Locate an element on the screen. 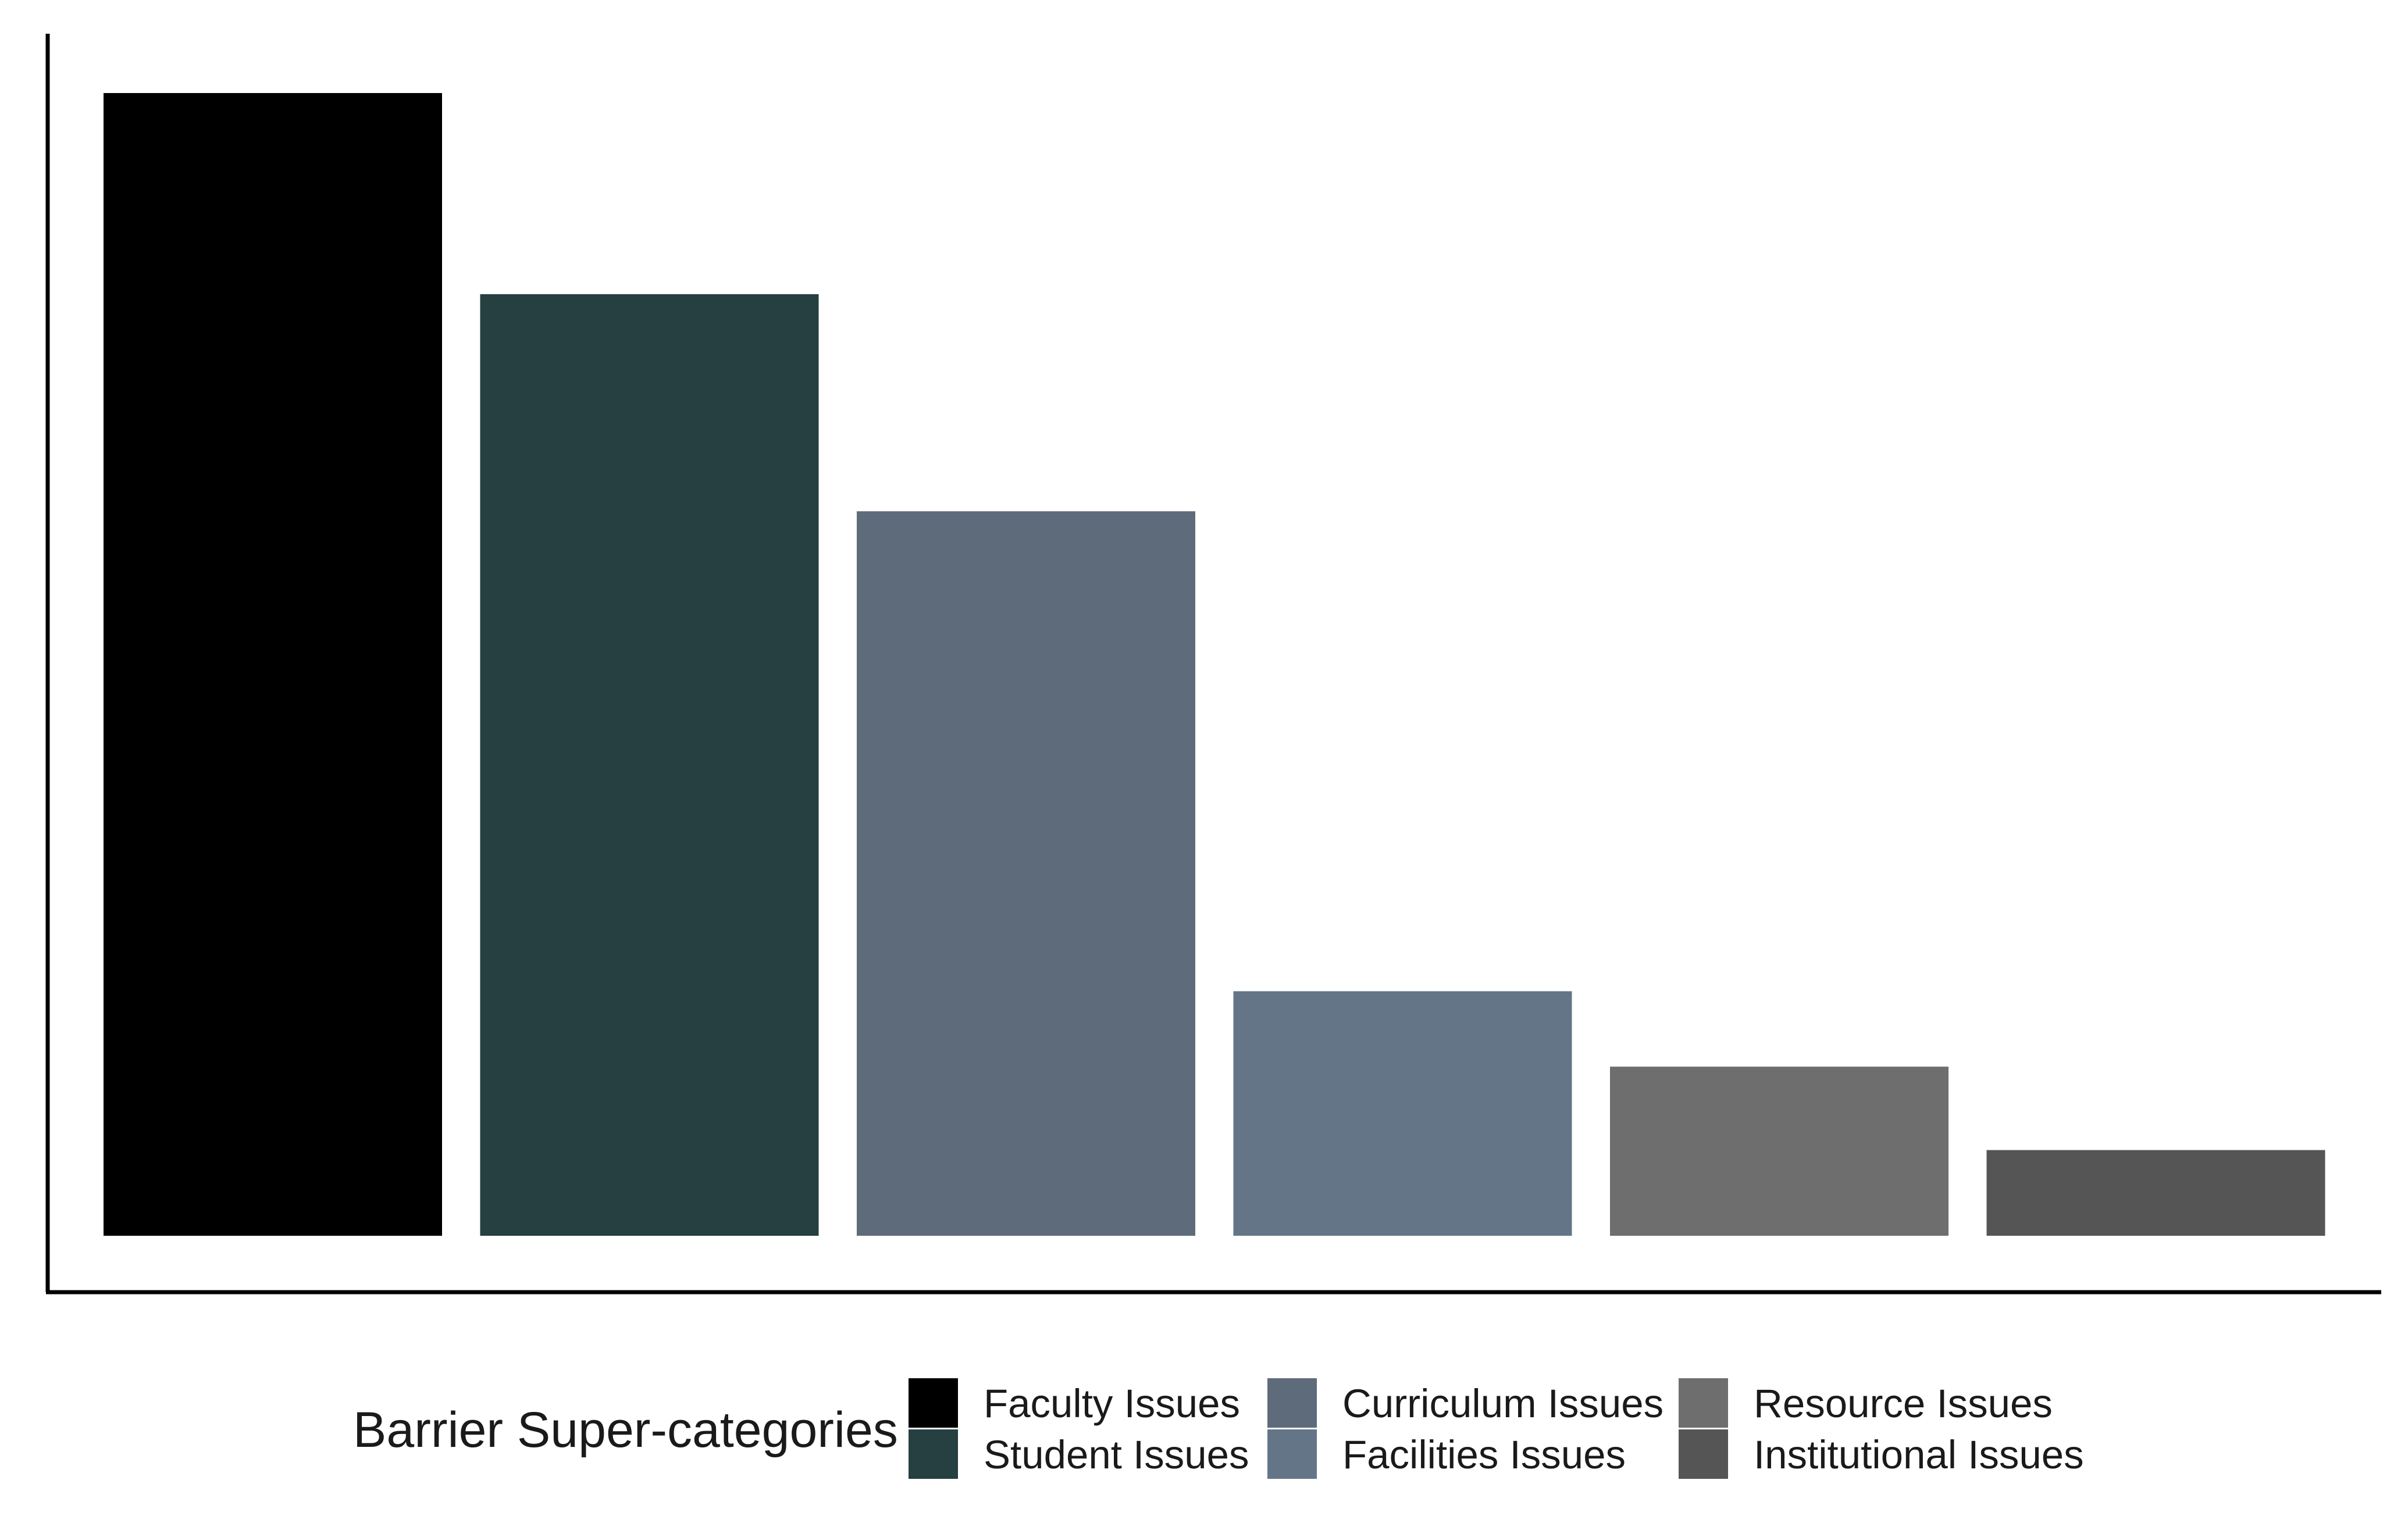 Image resolution: width=2408 pixels, height=1537 pixels. legend-label: Faculty Issues is located at coordinates (1112, 1403).